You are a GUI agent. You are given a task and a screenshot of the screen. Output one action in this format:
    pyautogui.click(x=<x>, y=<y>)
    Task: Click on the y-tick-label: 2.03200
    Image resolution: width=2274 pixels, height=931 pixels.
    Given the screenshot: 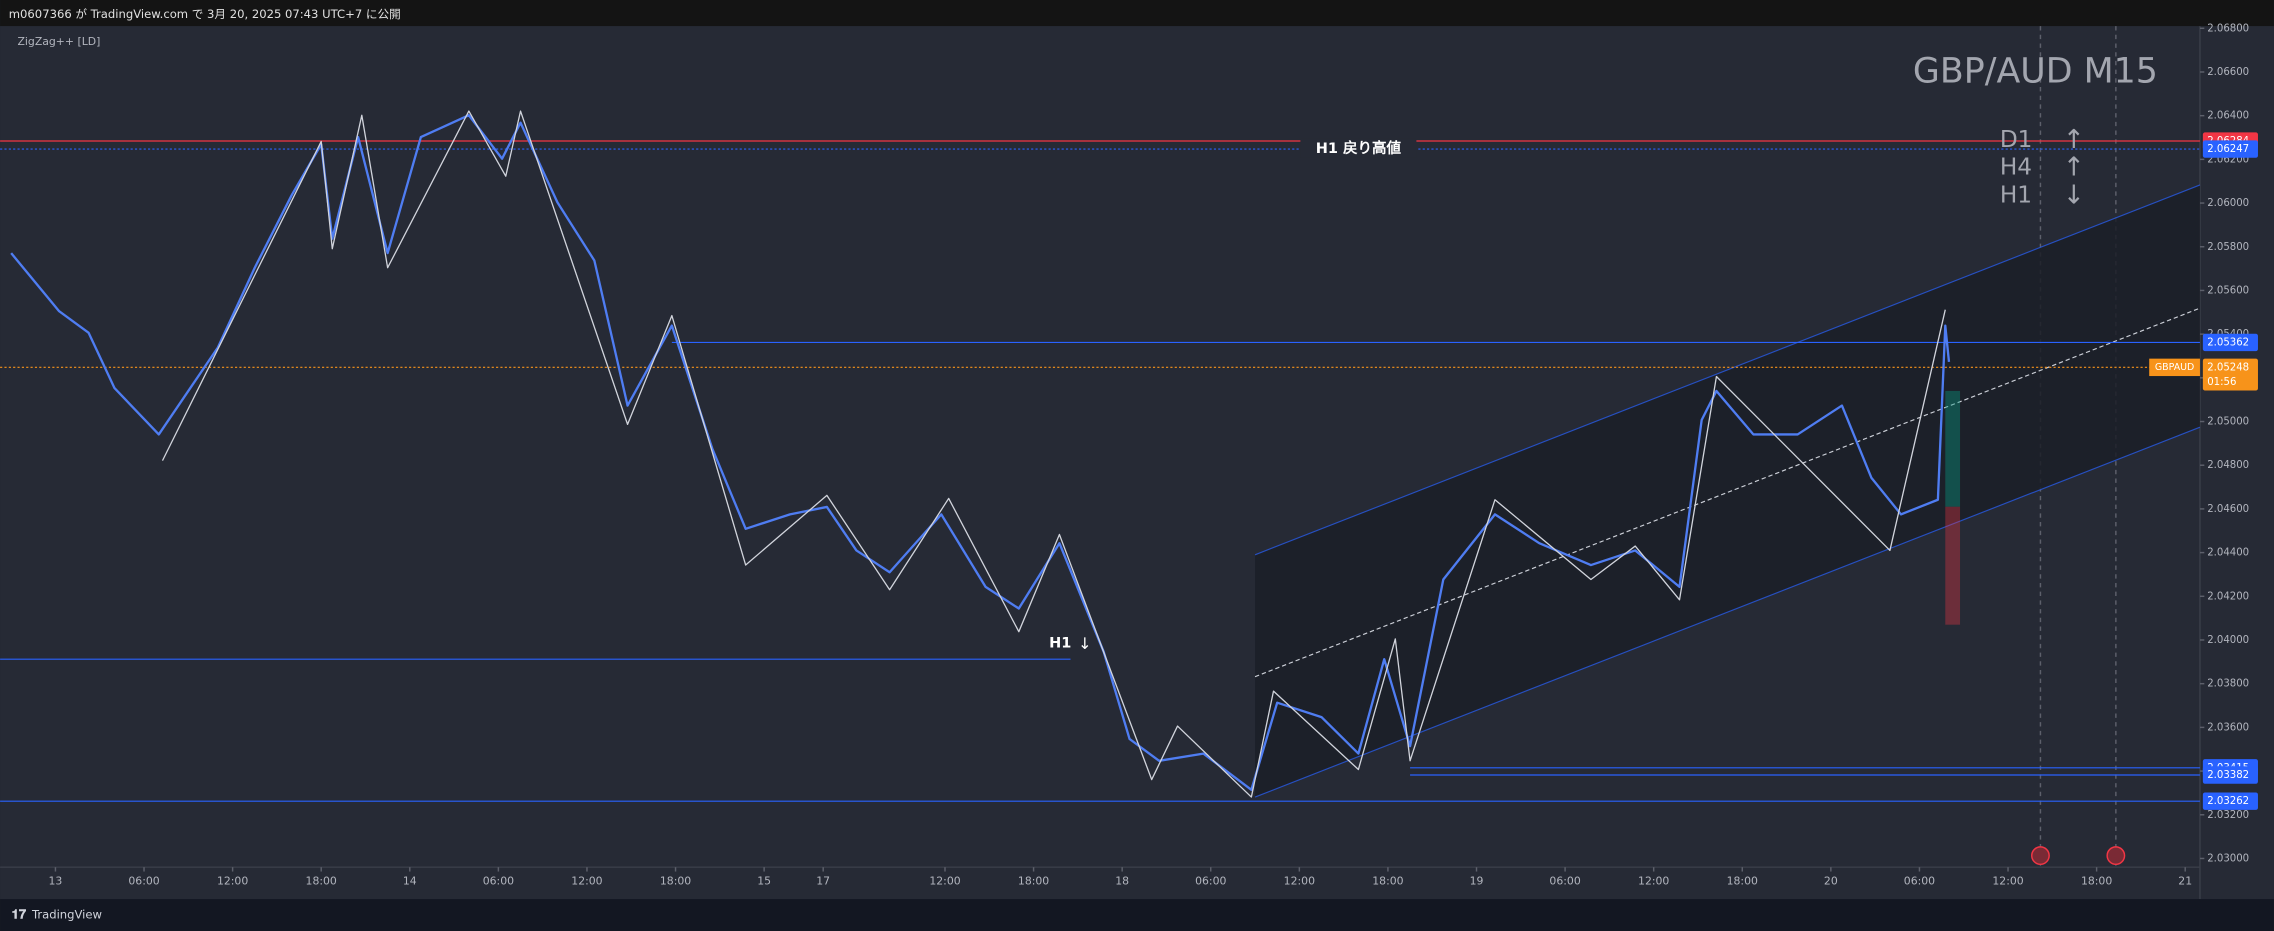 What is the action you would take?
    pyautogui.click(x=2228, y=815)
    